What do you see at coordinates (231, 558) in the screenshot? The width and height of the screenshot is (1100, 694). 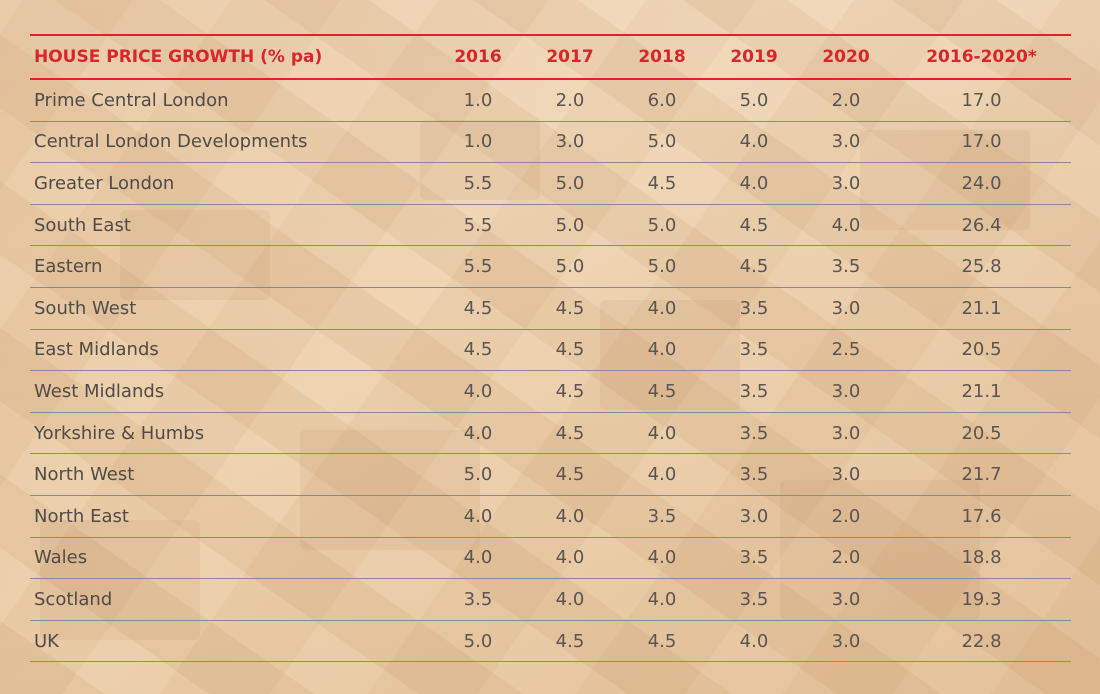 I see `region-name-cell: Wales` at bounding box center [231, 558].